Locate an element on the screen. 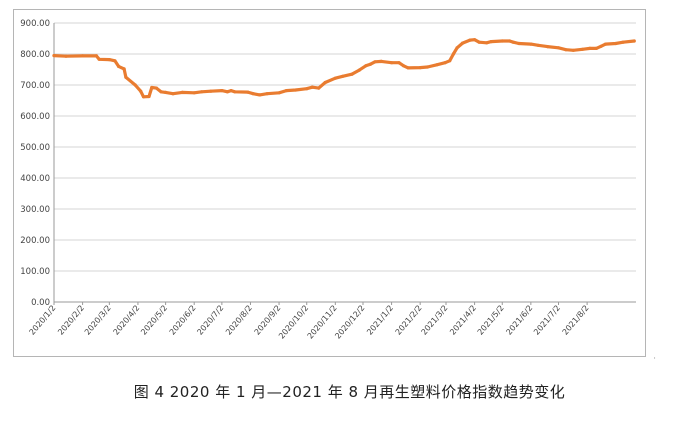 Image resolution: width=699 pixels, height=437 pixels. y-tick-label: 600.00 is located at coordinates (35, 117).